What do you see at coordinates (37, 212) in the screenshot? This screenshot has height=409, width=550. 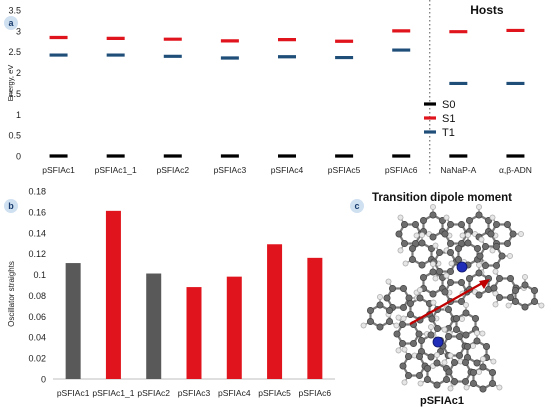 I see `y-tick-label: 0.16` at bounding box center [37, 212].